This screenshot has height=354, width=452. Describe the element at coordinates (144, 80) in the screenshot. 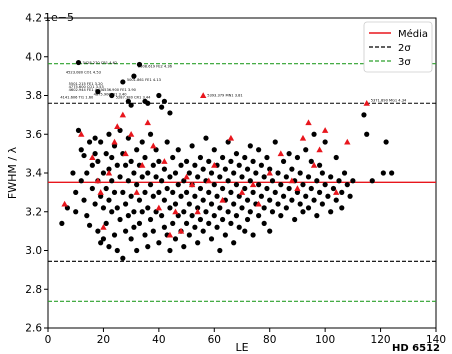

I see `point-annotation: 5001.861 FE1 4.13` at that location.